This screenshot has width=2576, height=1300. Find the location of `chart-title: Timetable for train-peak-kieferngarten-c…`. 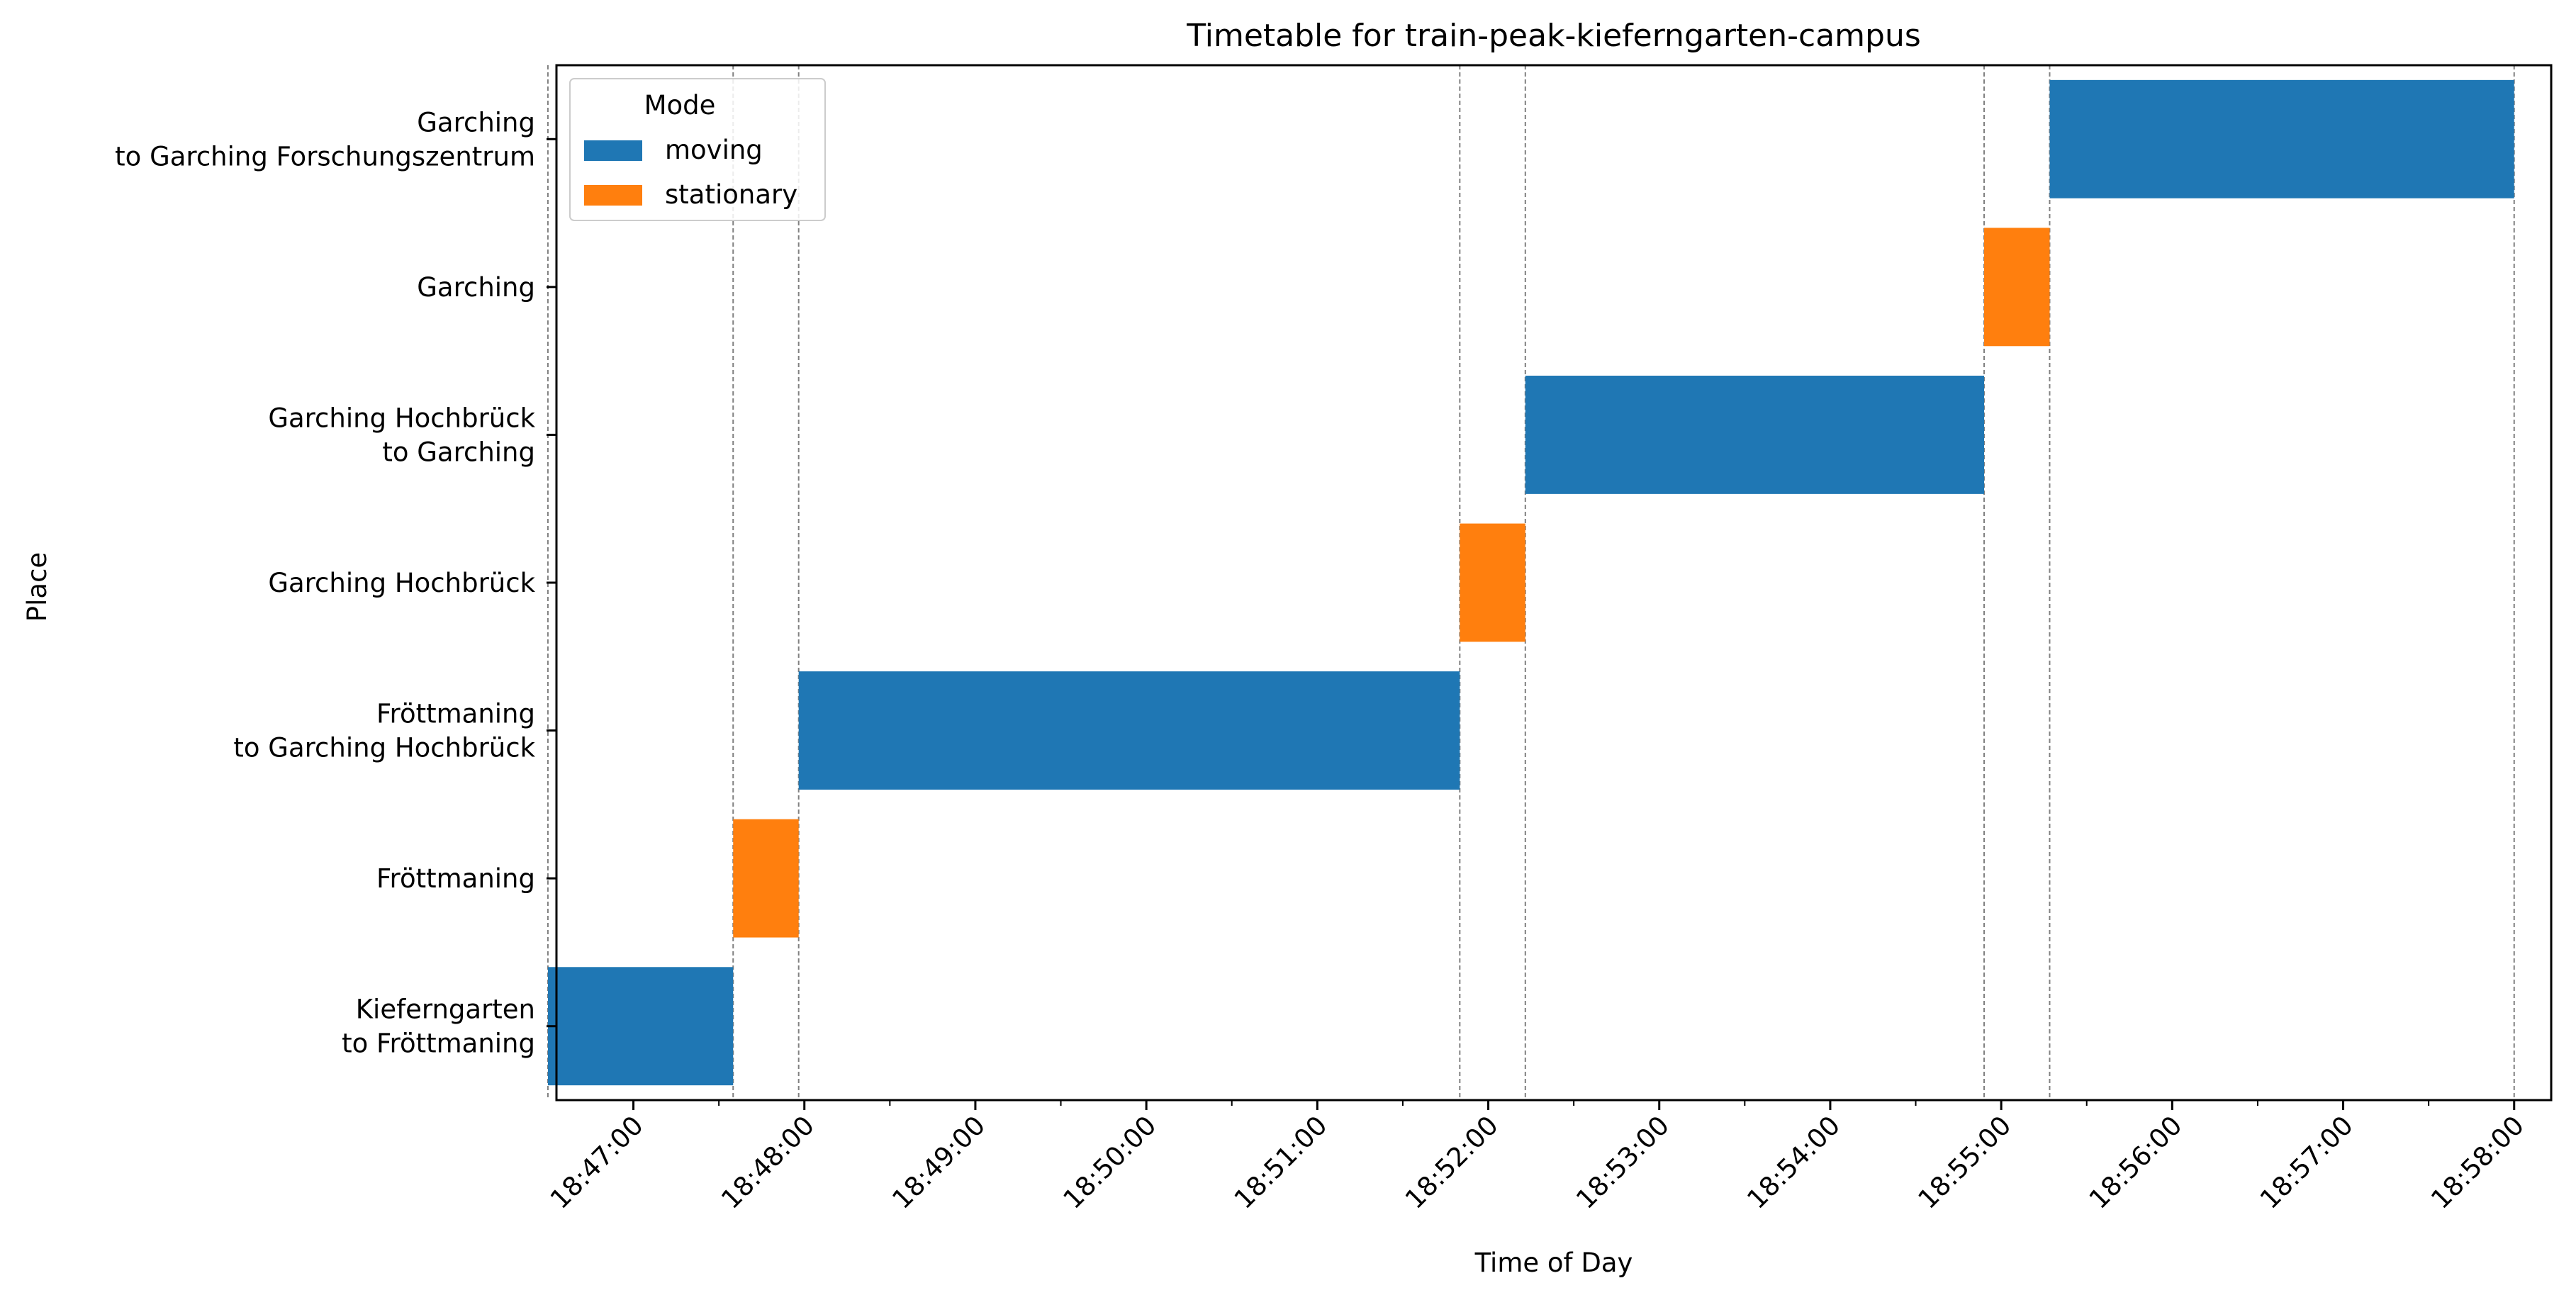

chart-title: Timetable for train-peak-kieferngarten-c… is located at coordinates (1554, 36).